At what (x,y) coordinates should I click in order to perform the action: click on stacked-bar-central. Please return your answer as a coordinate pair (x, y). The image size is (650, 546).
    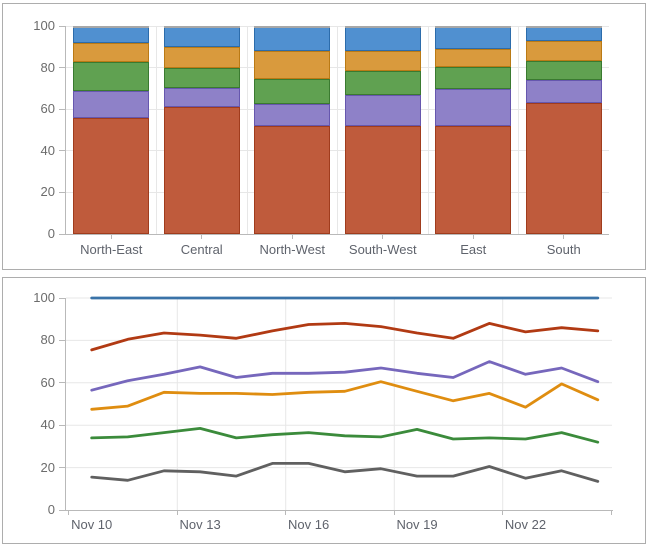
    Looking at the image, I should click on (201, 130).